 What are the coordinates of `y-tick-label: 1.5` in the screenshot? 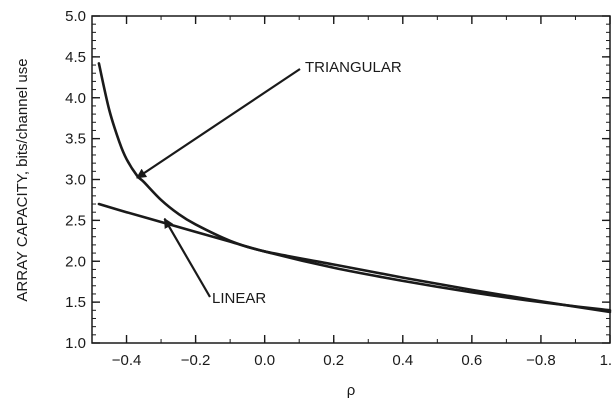 It's located at (75, 302).